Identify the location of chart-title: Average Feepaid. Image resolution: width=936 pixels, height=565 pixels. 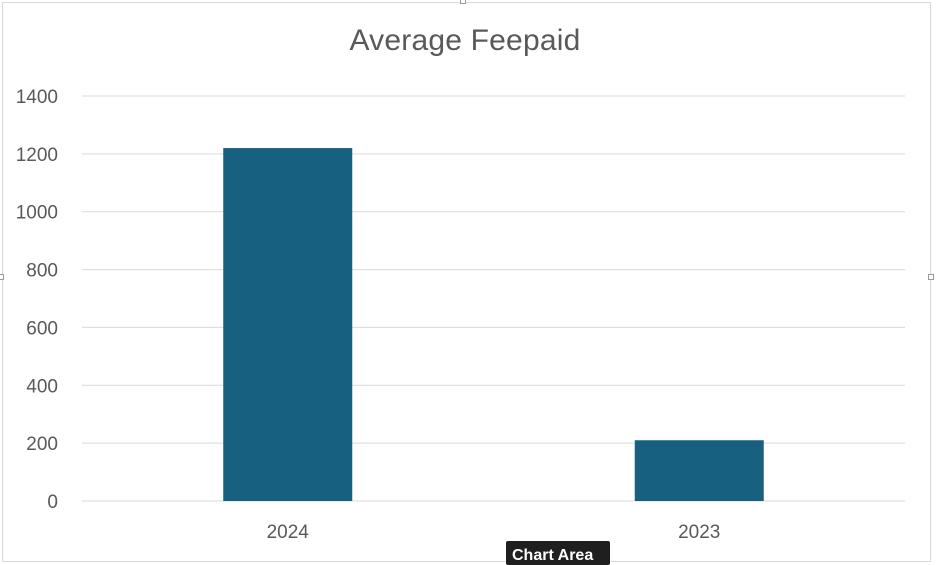
(465, 40).